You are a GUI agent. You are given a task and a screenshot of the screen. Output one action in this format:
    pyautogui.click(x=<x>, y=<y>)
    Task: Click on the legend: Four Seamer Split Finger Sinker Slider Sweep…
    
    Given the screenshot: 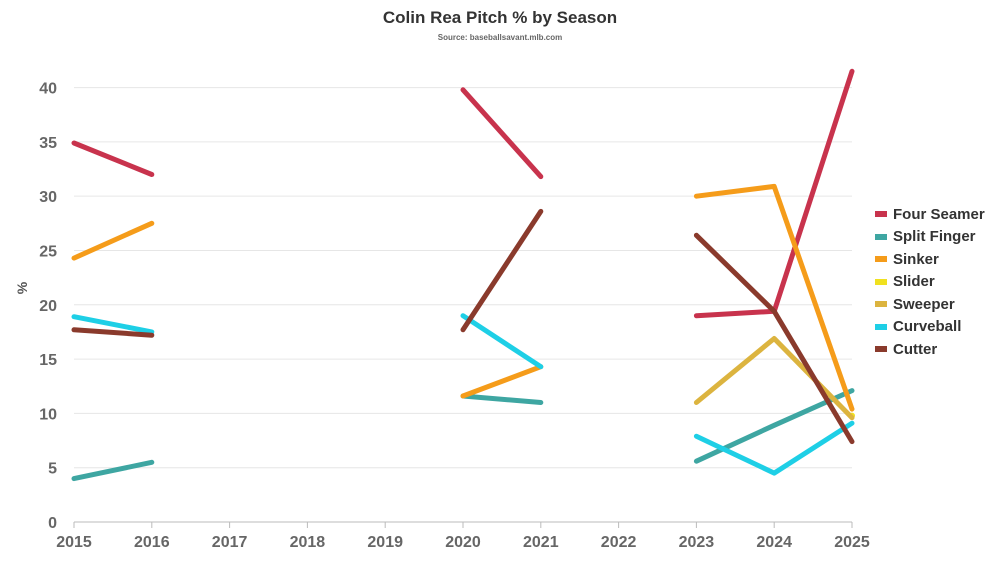 What is the action you would take?
    pyautogui.click(x=930, y=282)
    